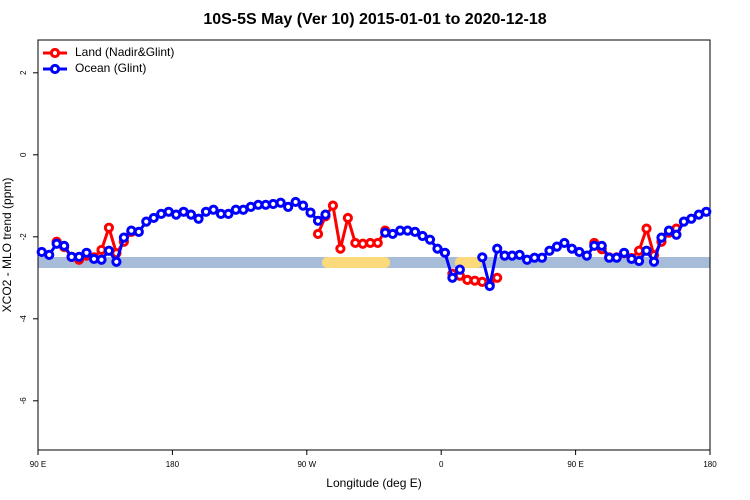 Image resolution: width=750 pixels, height=500 pixels. What do you see at coordinates (23, 237) in the screenshot?
I see `y-tick-label: -2` at bounding box center [23, 237].